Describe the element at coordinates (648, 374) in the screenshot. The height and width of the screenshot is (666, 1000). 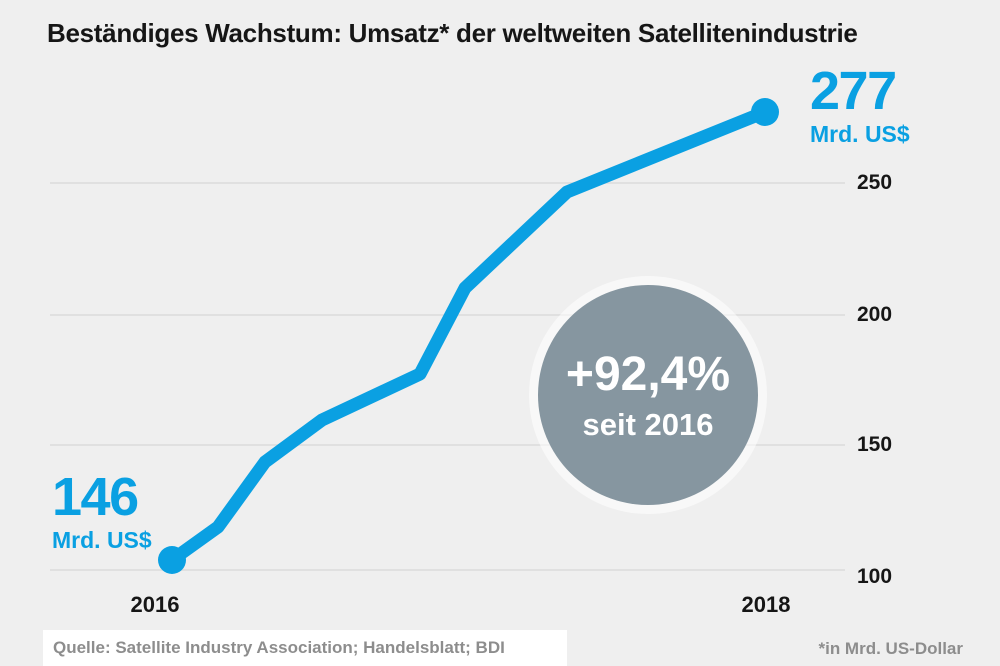
I see `growth-percentage: +92,4%` at that location.